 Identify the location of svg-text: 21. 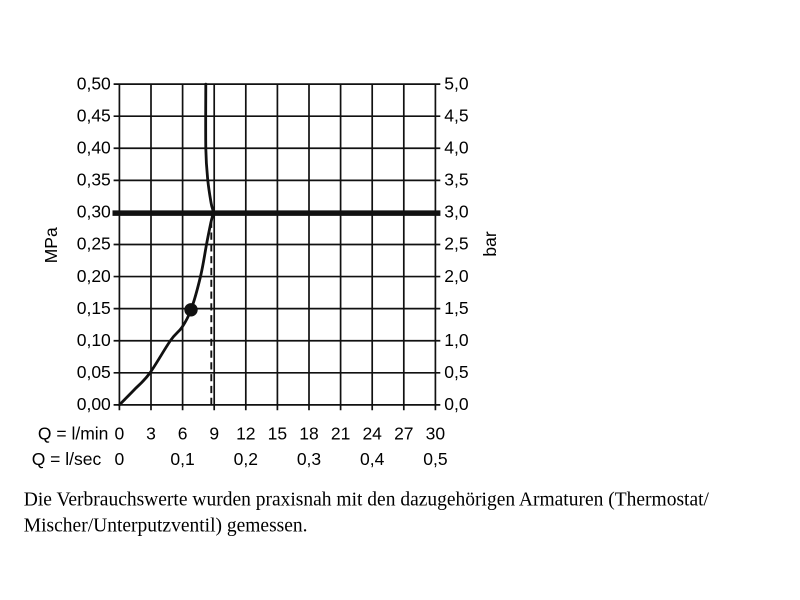
(340, 434).